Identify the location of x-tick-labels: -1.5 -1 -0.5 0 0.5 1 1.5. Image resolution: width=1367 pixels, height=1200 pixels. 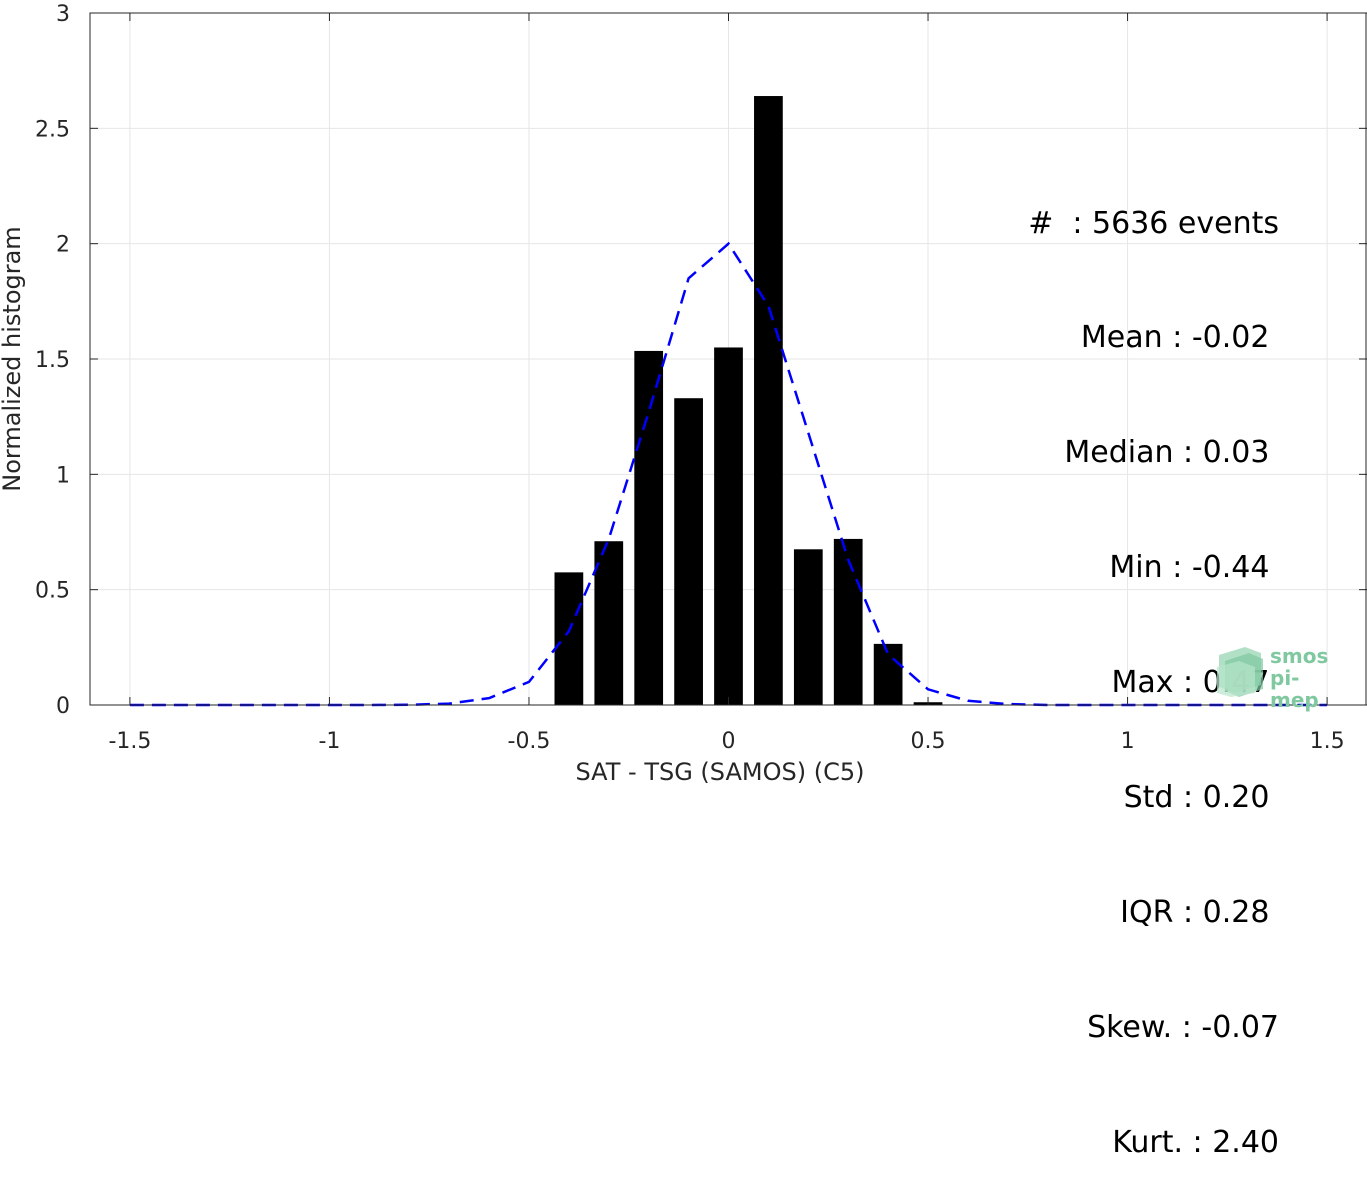
(726, 741).